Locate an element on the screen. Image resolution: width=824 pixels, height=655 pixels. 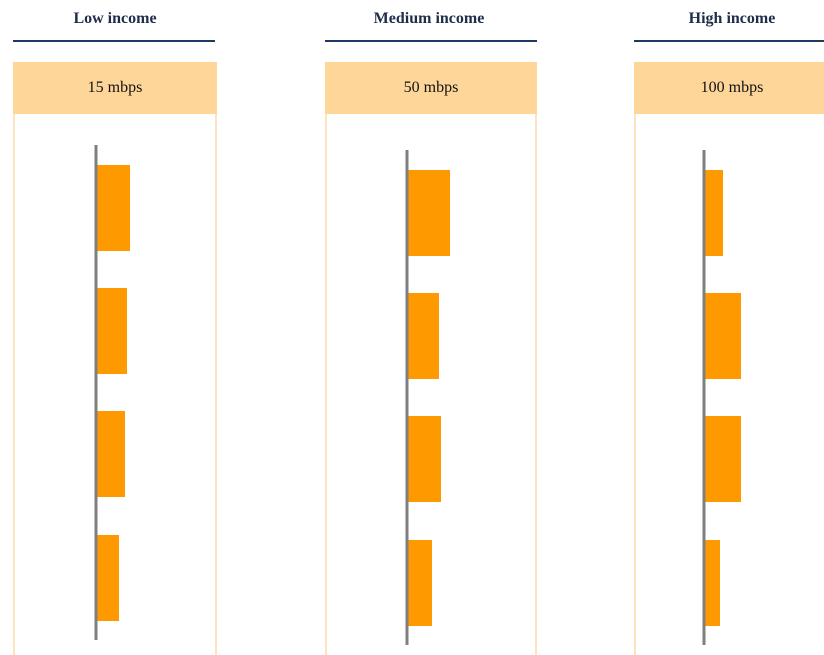
speed-label: 100 mbps is located at coordinates (732, 87).